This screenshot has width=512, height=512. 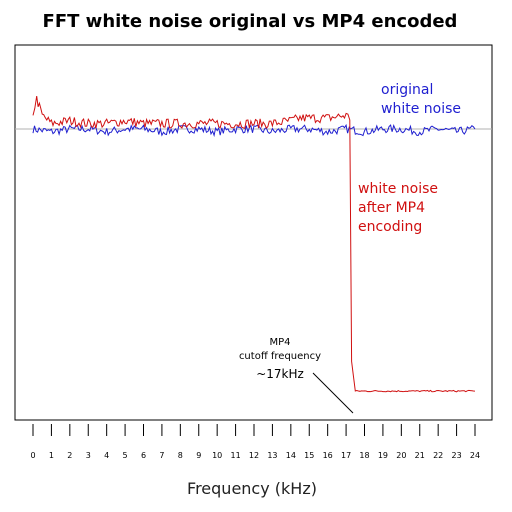 What do you see at coordinates (252, 488) in the screenshot?
I see `x-axis-label: Frequency (kHz)` at bounding box center [252, 488].